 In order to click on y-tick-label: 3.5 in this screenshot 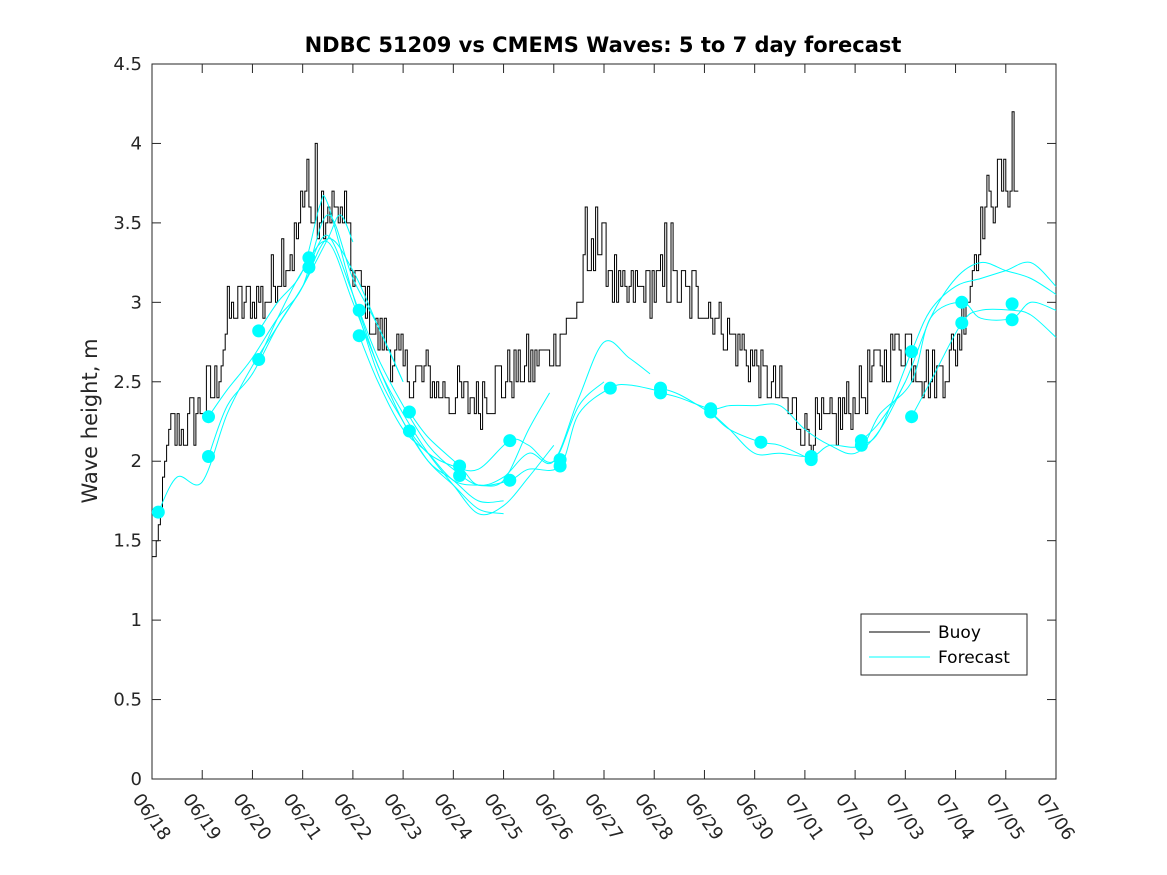, I will do `click(127, 223)`.